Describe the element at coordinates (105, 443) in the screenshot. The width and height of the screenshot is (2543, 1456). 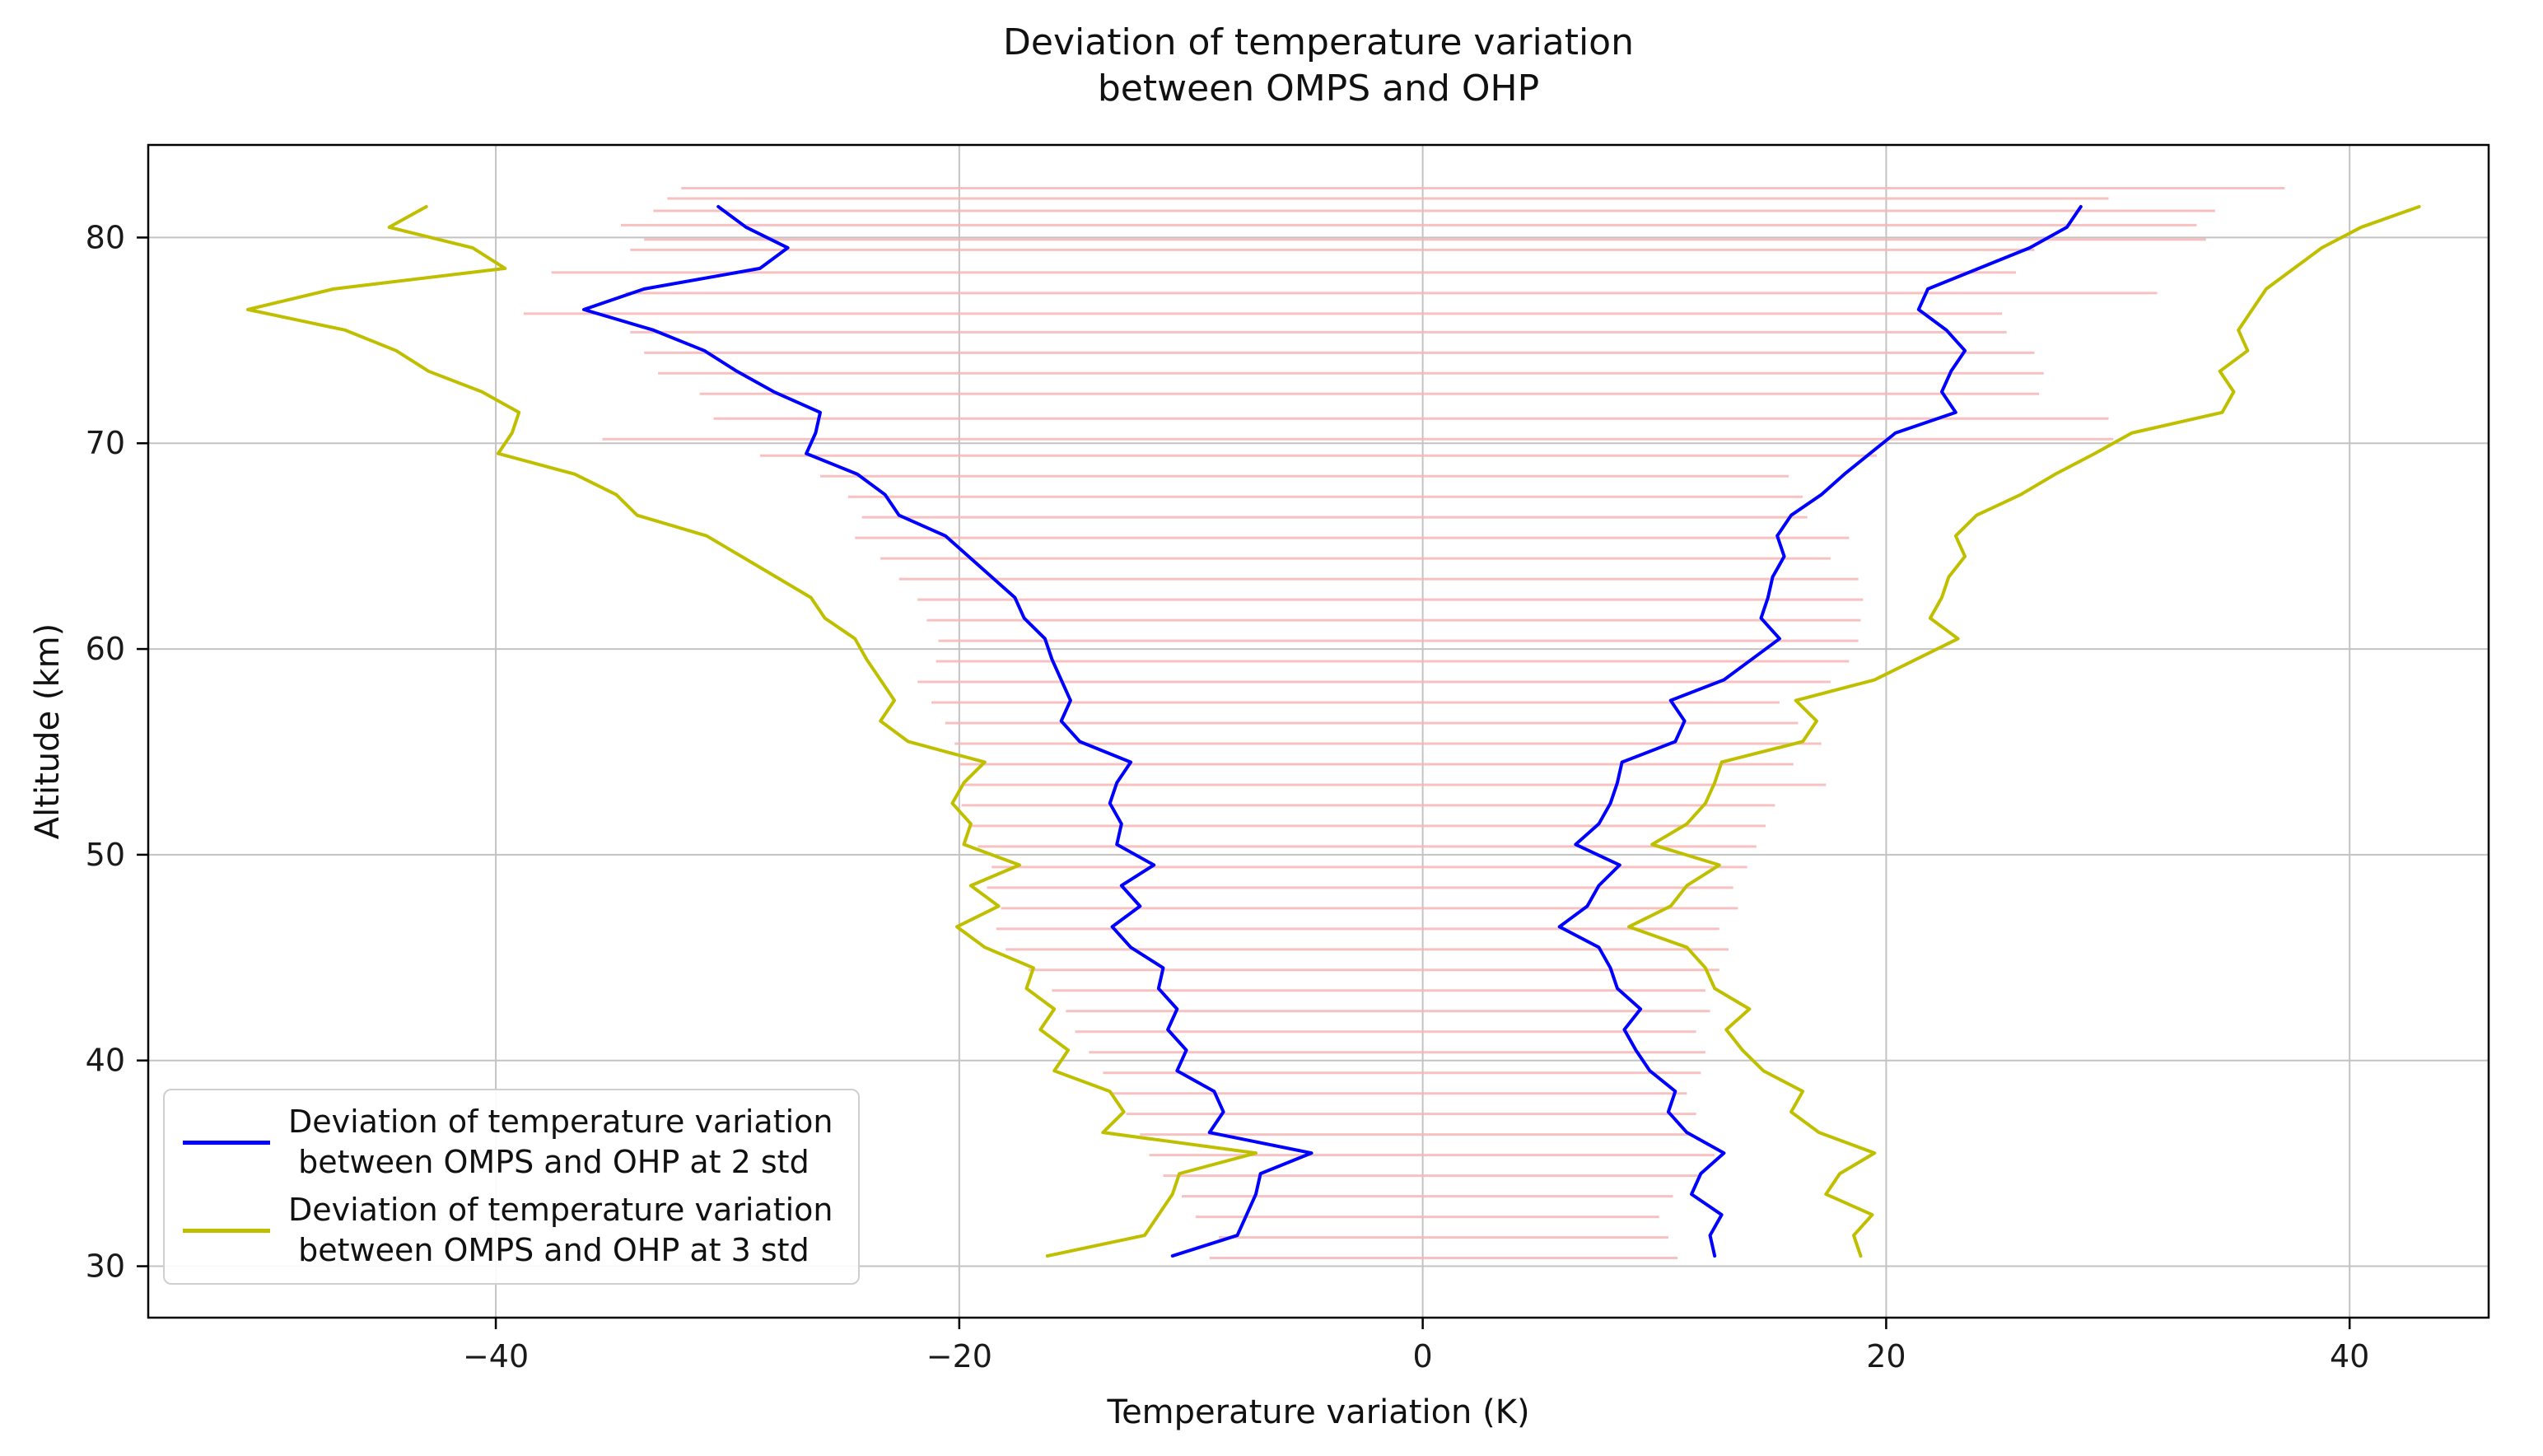
I see `y-tick-label: 70` at that location.